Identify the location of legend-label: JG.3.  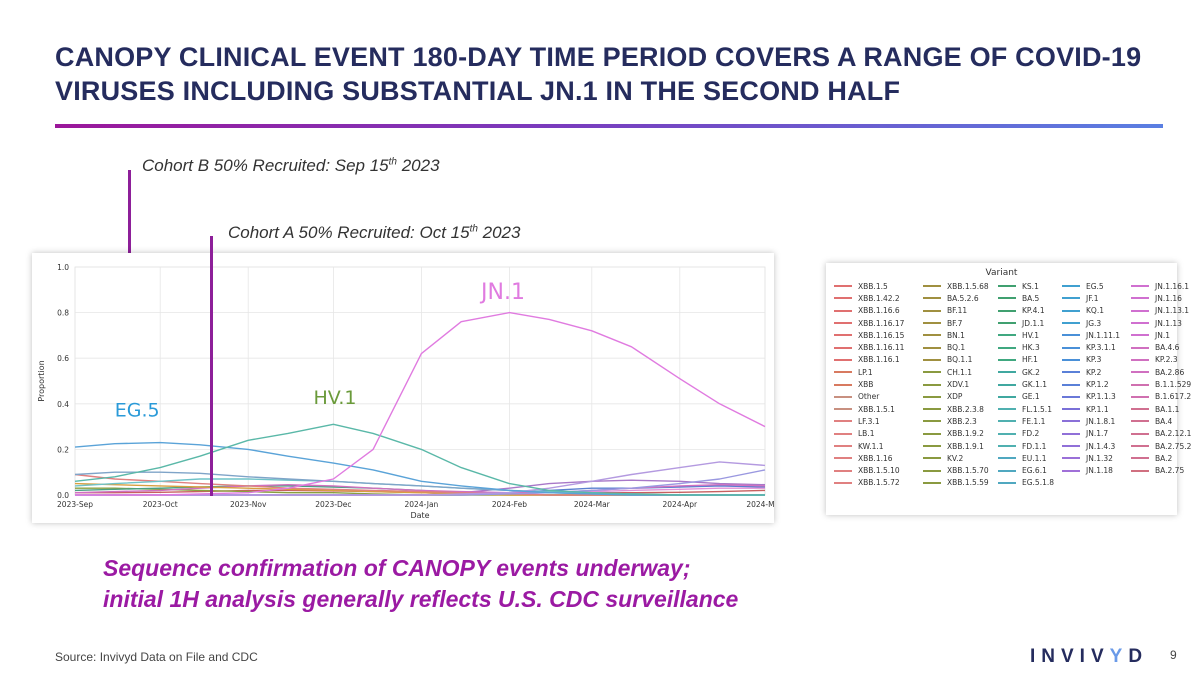
(1094, 323).